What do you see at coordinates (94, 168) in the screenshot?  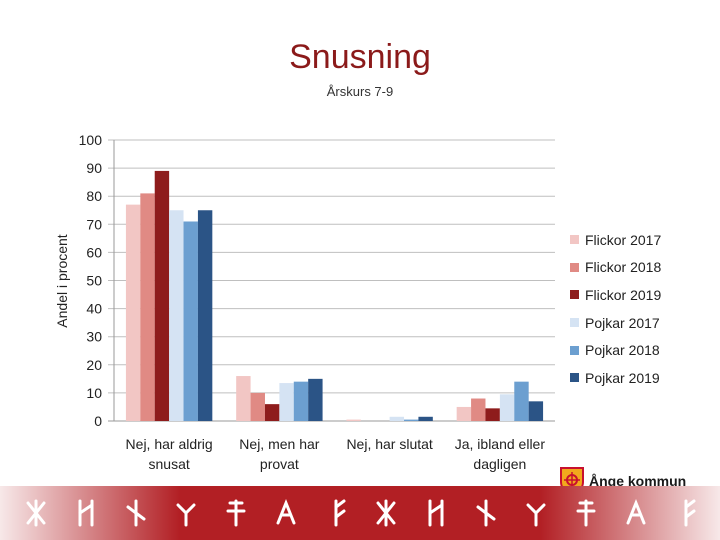 I see `y-tick-label: 90` at bounding box center [94, 168].